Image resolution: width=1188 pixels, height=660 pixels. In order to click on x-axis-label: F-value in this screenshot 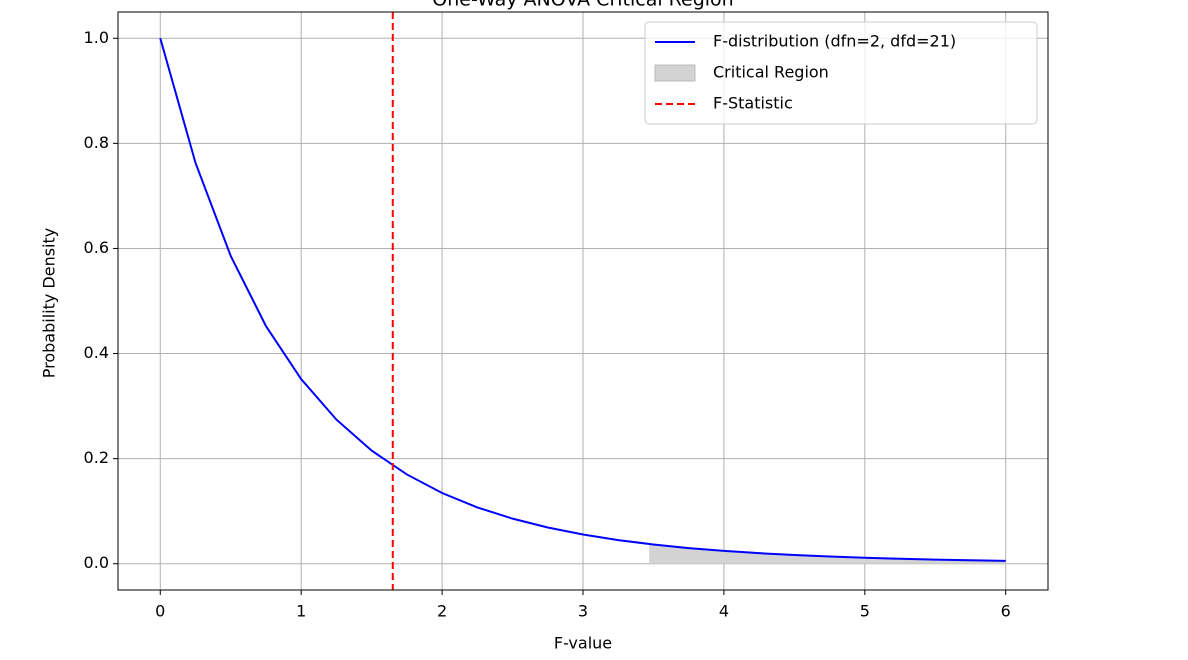, I will do `click(583, 643)`.